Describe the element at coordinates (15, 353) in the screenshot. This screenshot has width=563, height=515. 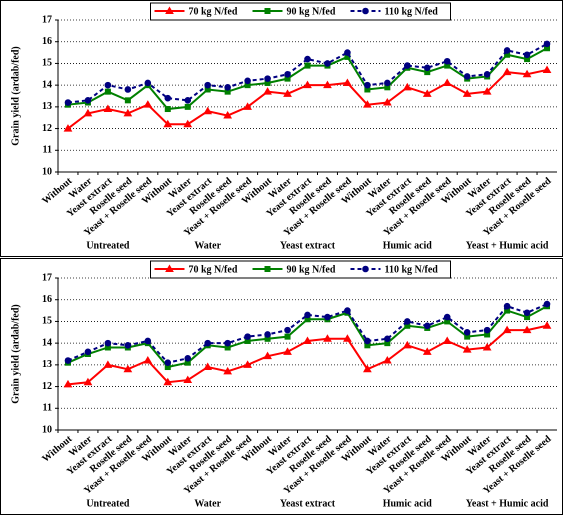
I see `y-axis-label: Grain yield (ardab/fed)` at that location.